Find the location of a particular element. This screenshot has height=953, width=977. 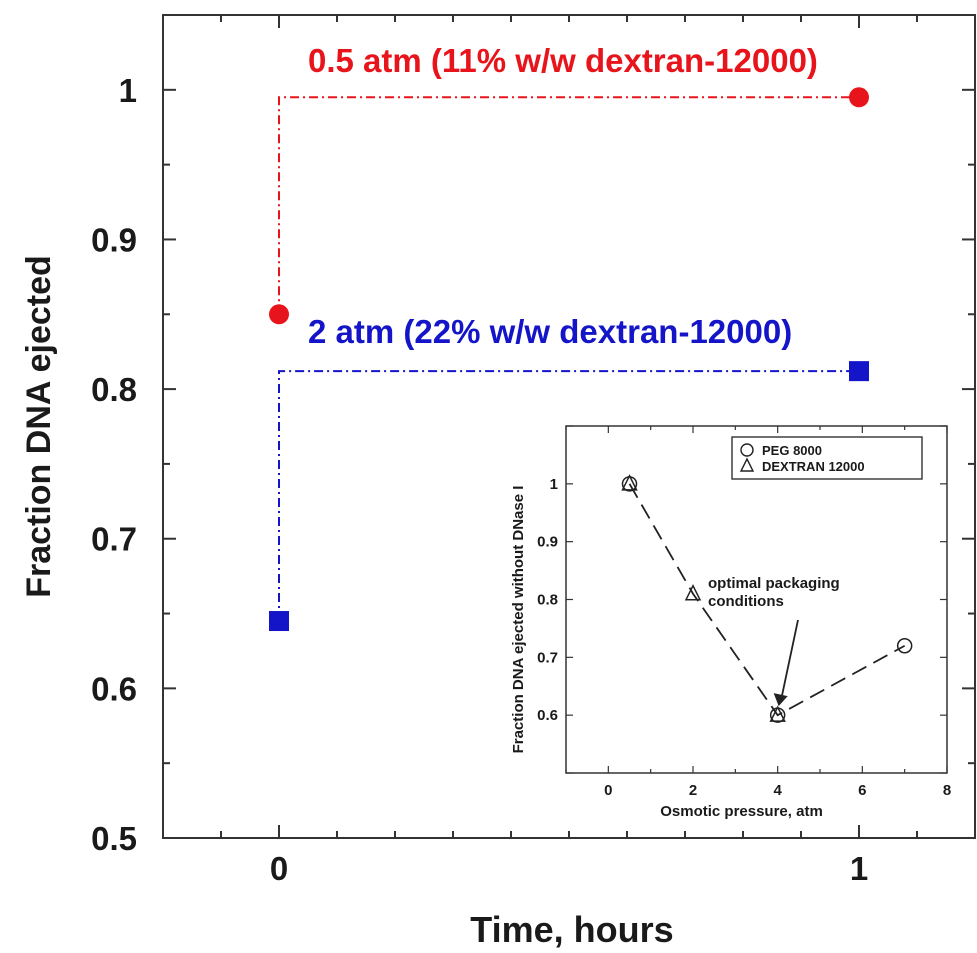

y-tick-label: 0.9 is located at coordinates (114, 239).